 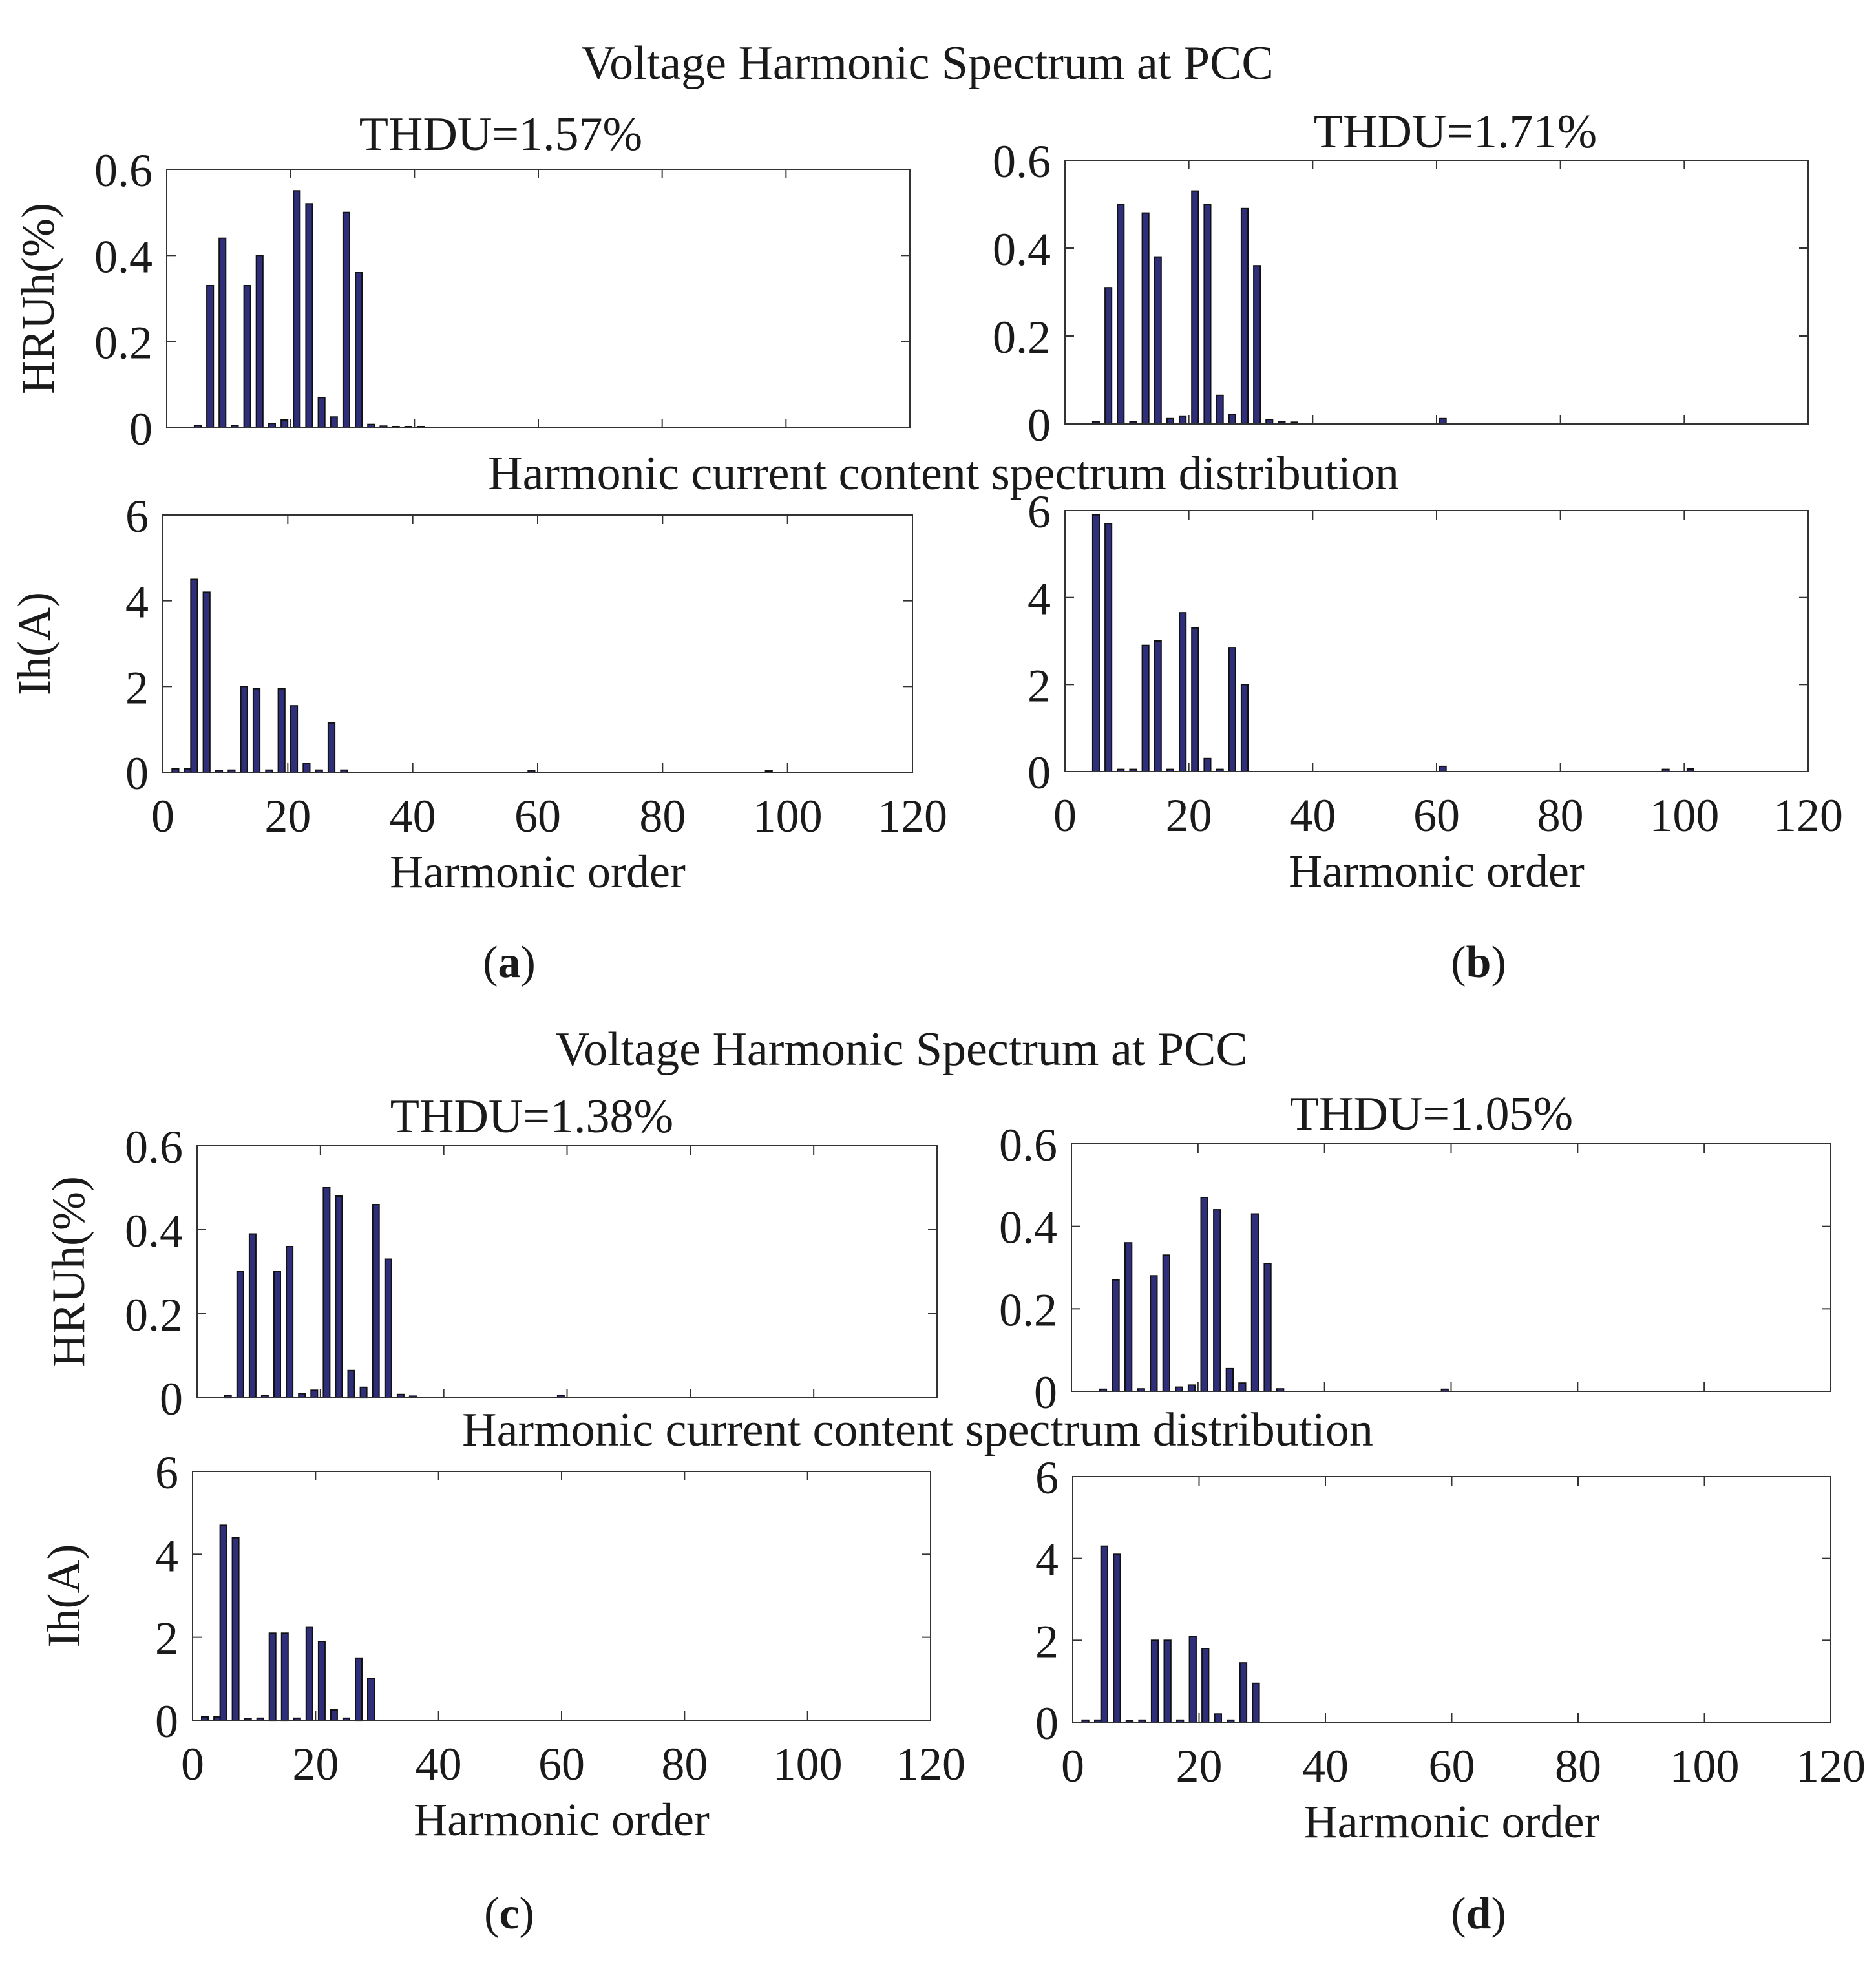 I want to click on bar-c-voltage-h19, so click(x=314, y=1394).